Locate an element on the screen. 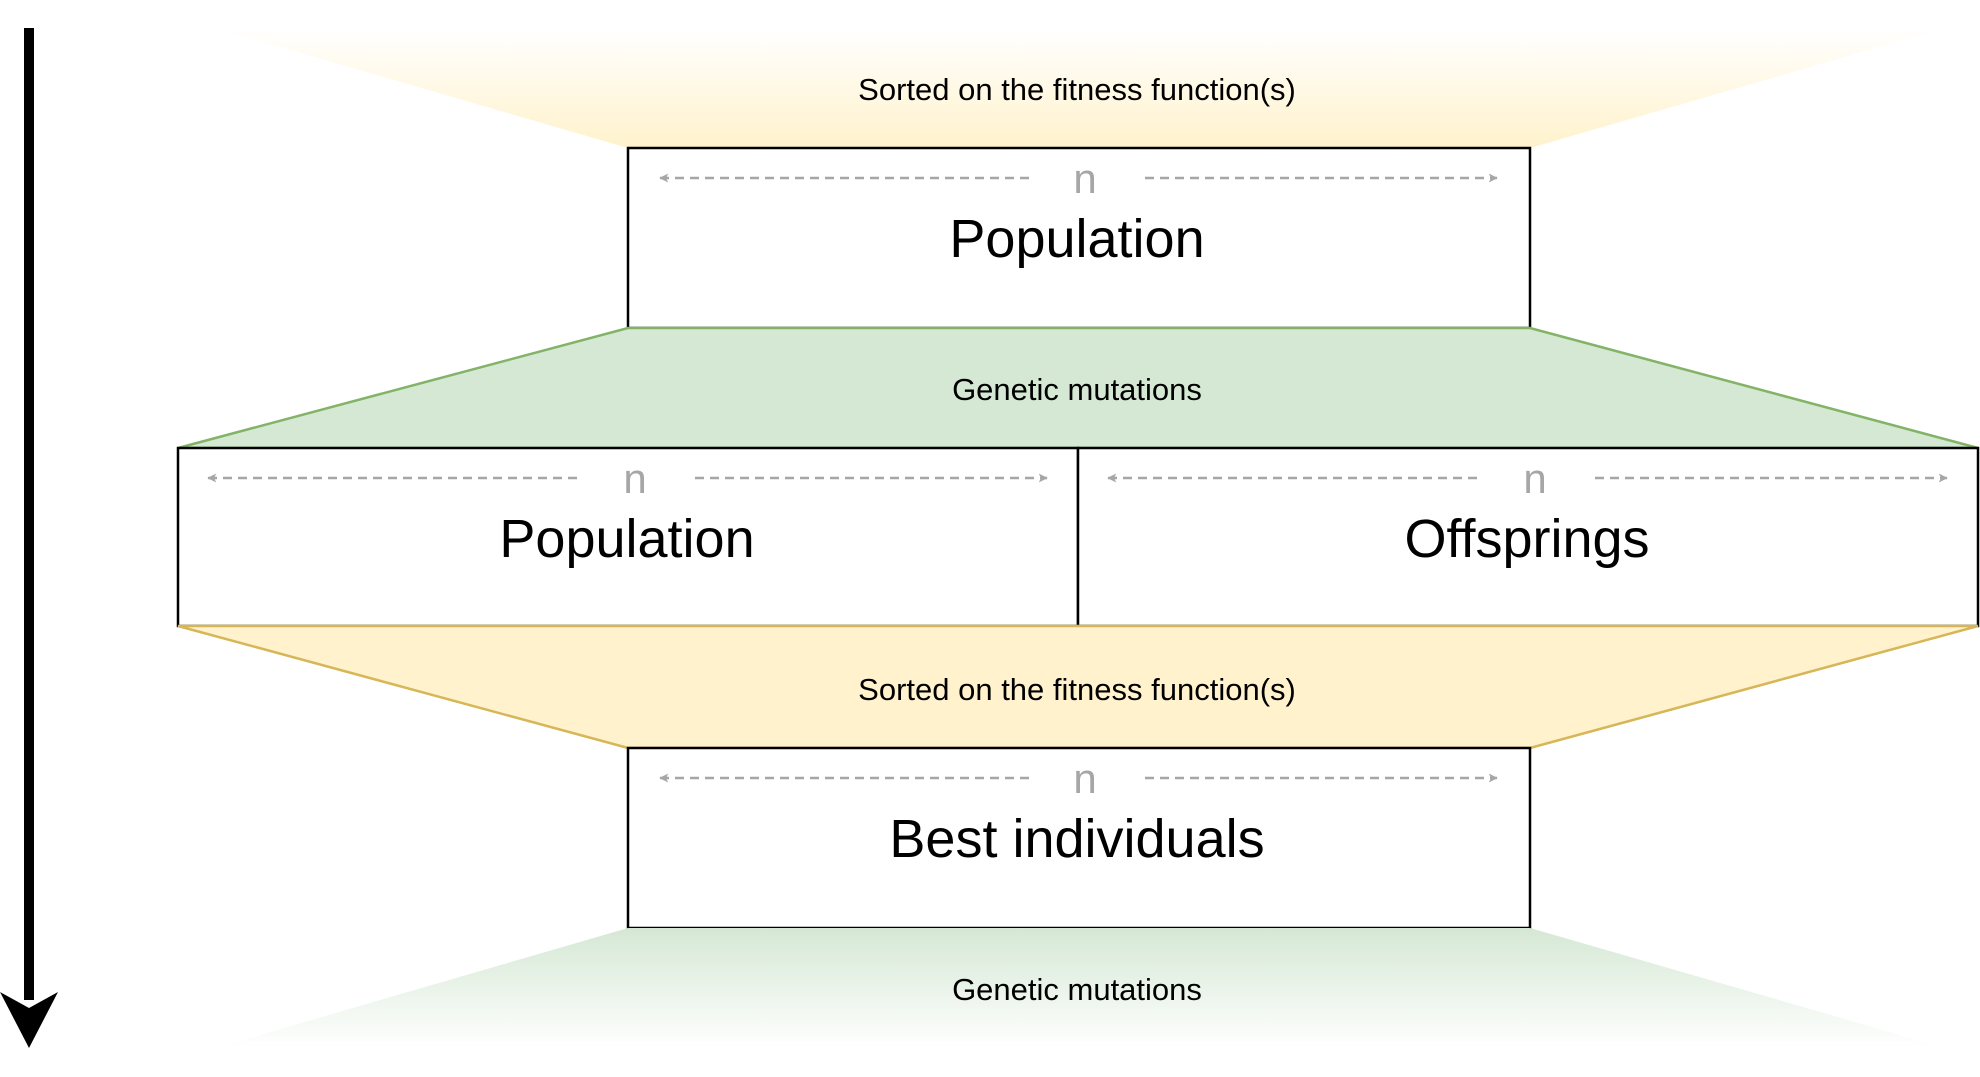 This screenshot has width=1980, height=1077. mutation-band: Genetic mutations is located at coordinates (1078, 388).